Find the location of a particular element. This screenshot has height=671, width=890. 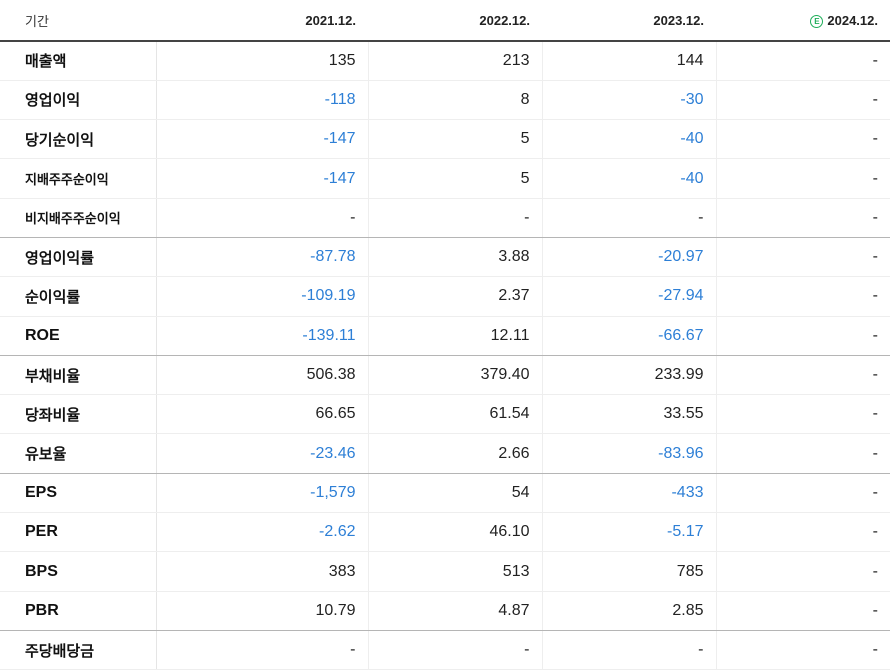

value-cell: -118 is located at coordinates (262, 100).